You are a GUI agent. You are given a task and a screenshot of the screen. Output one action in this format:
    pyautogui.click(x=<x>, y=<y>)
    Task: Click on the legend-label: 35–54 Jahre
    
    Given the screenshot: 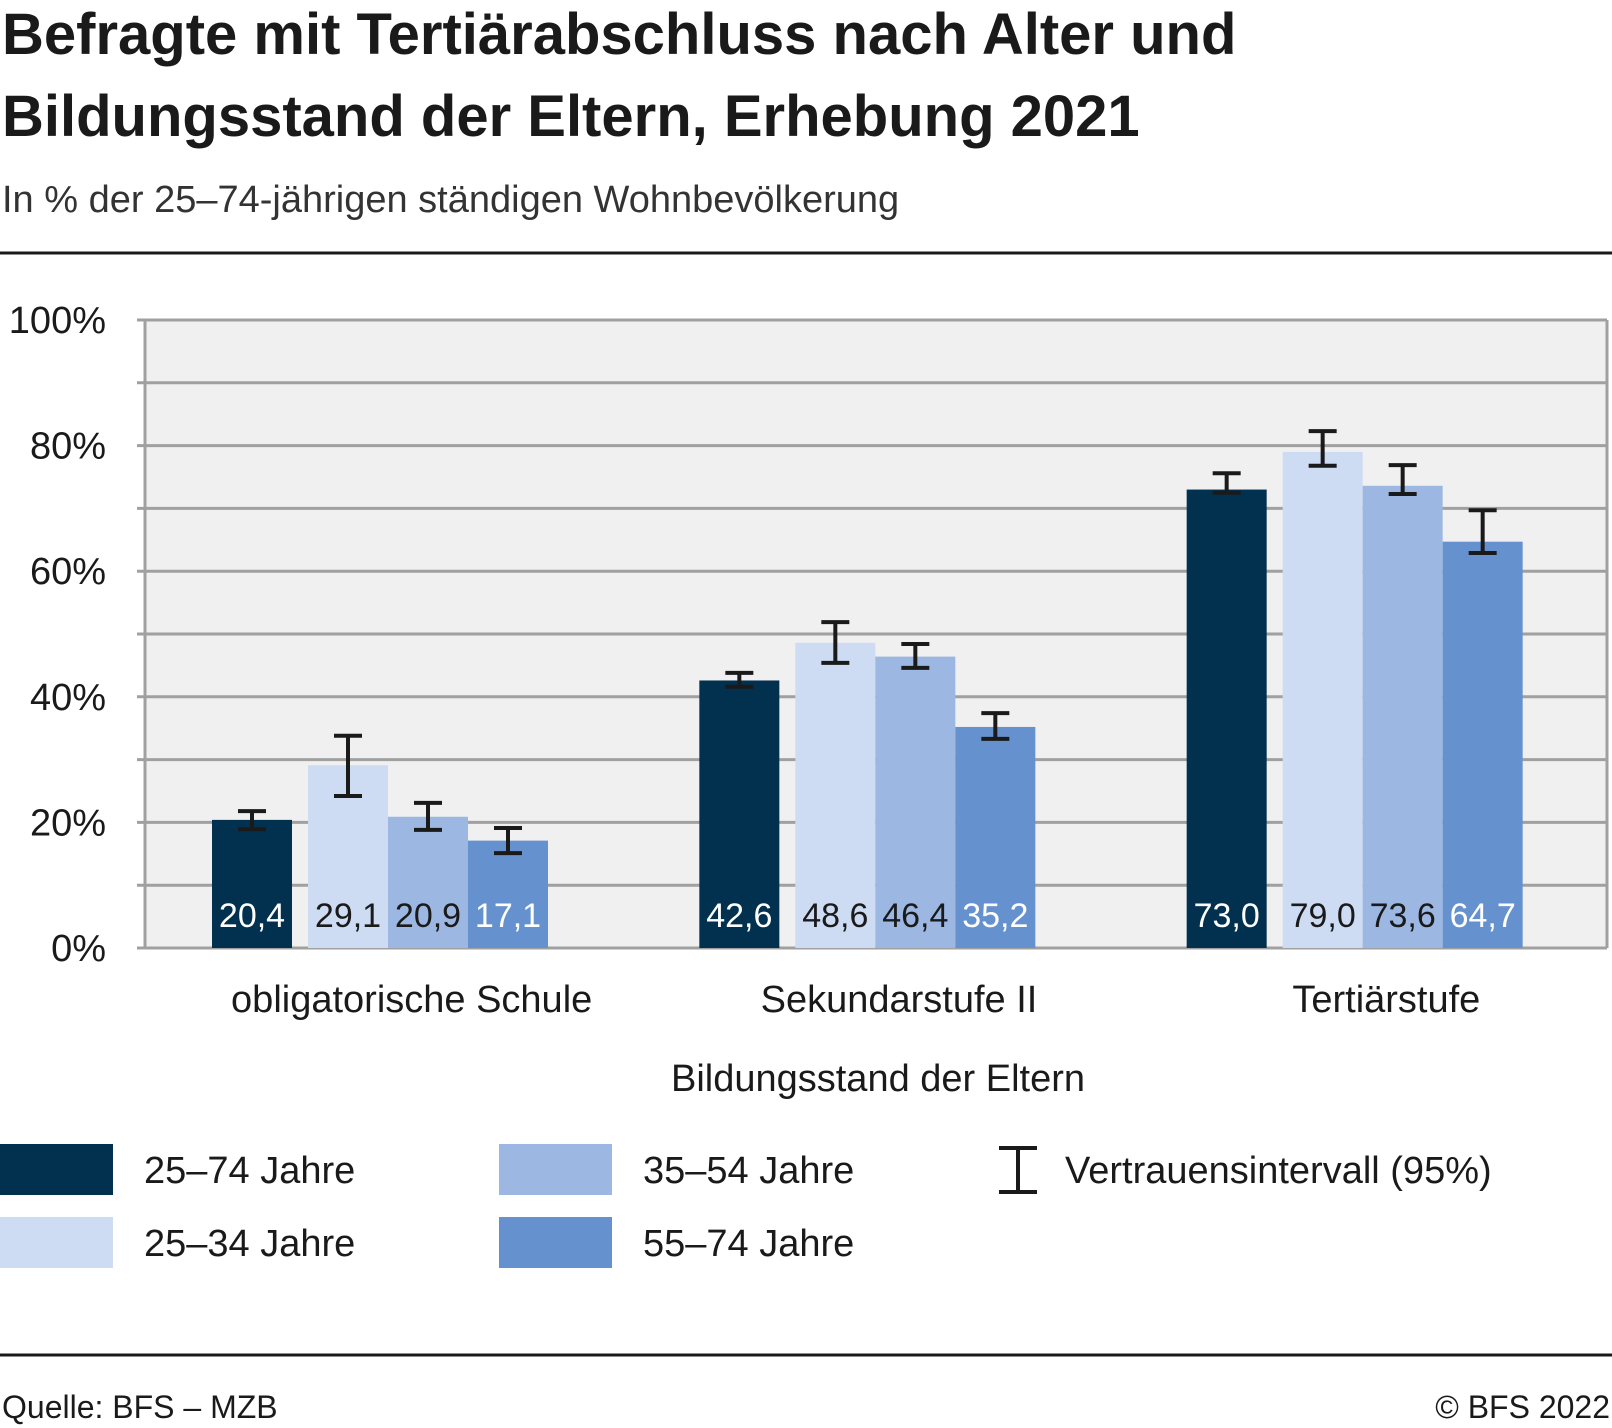 What is the action you would take?
    pyautogui.click(x=748, y=1171)
    